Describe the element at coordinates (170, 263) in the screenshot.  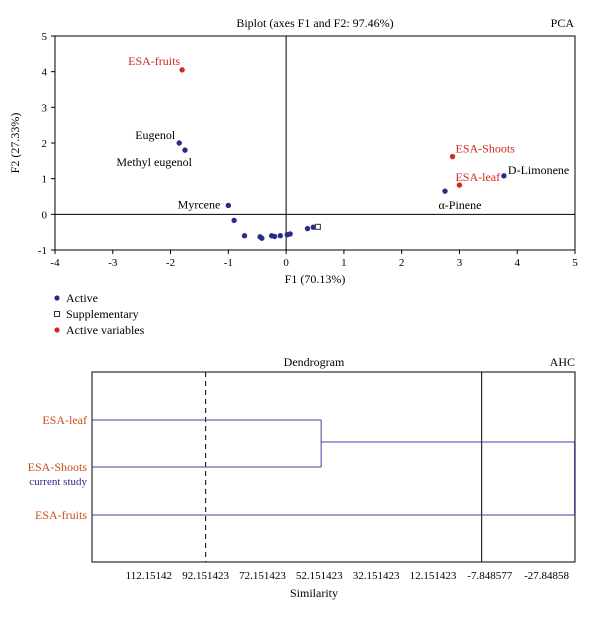
I see `x-tick-label: -2` at that location.